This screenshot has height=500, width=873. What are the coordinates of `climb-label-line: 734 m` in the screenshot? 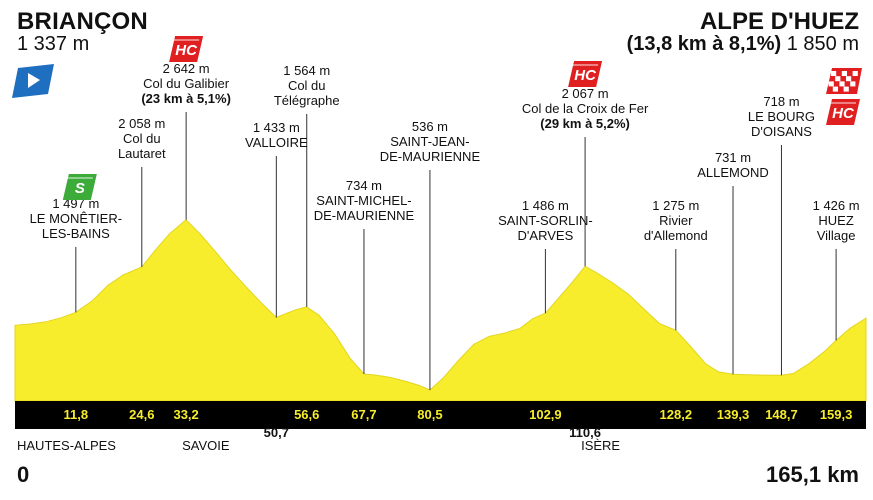 It's located at (364, 185).